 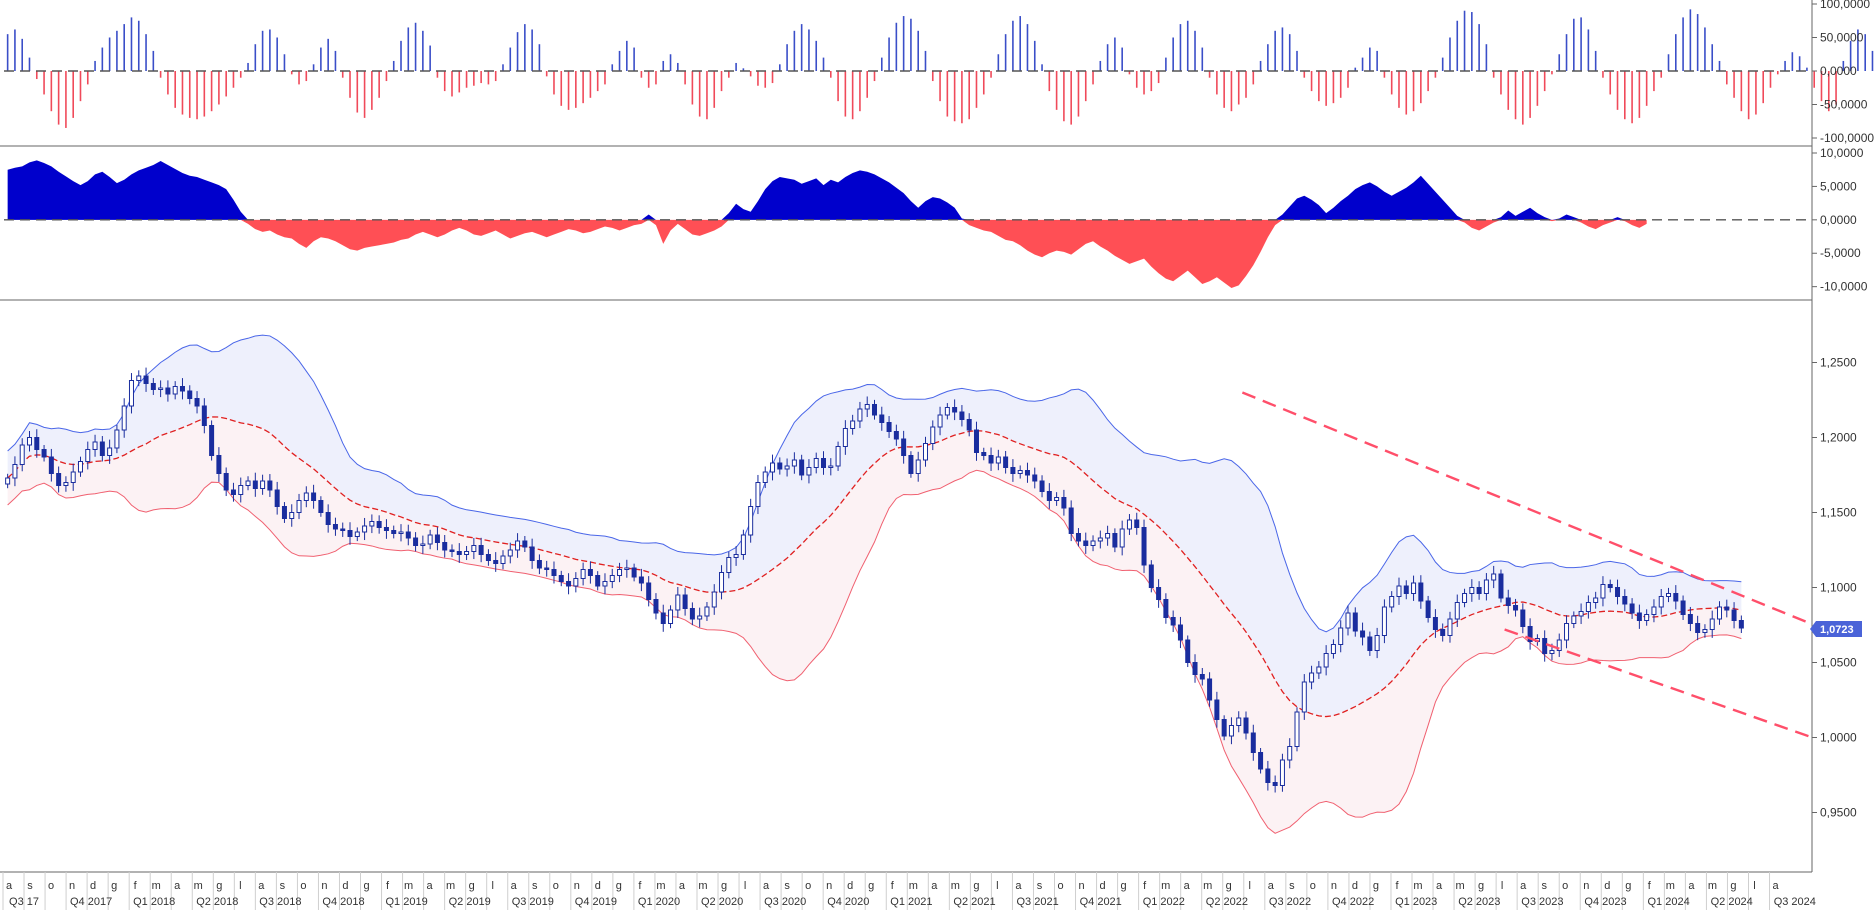 I want to click on quarter-tick-label: Q2 2018, so click(x=217, y=902).